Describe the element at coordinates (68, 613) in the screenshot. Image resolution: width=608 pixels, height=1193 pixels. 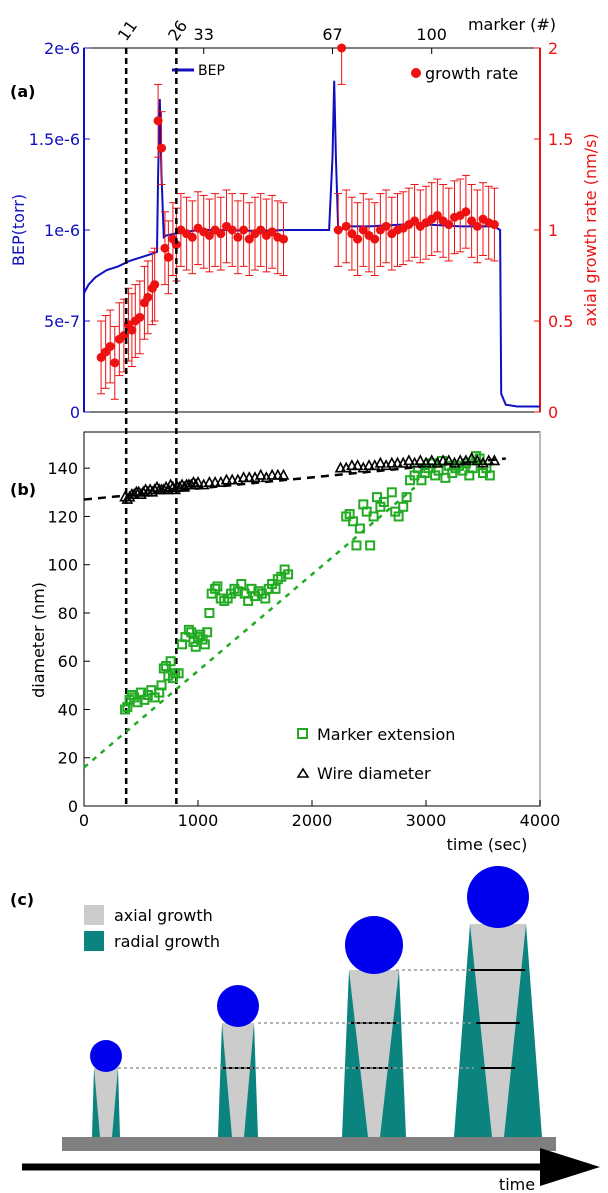
I see `y-tick-label: 80` at that location.